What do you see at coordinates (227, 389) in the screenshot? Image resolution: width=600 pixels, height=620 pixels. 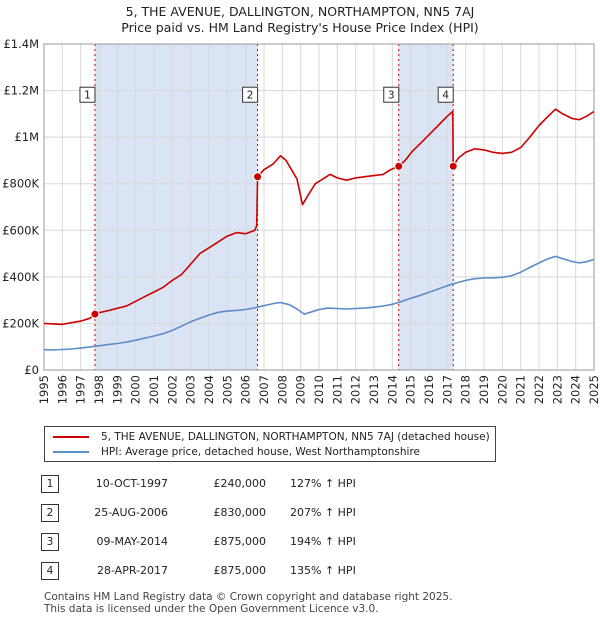 I see `x-tick-label: 2005` at bounding box center [227, 389].